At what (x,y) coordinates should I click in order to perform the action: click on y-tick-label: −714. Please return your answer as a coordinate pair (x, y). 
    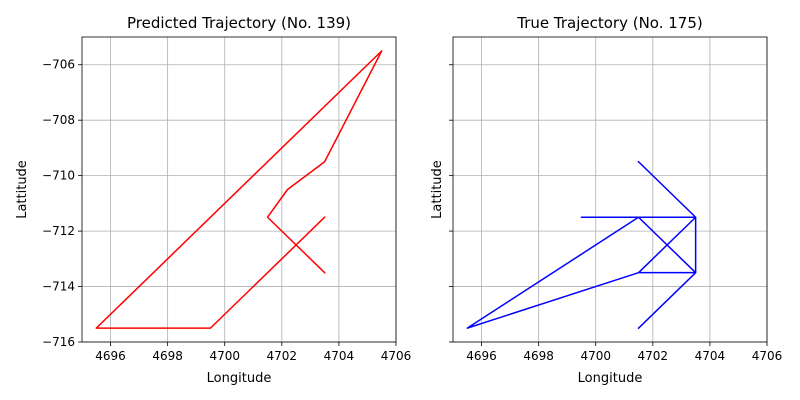
    Looking at the image, I should click on (58, 287).